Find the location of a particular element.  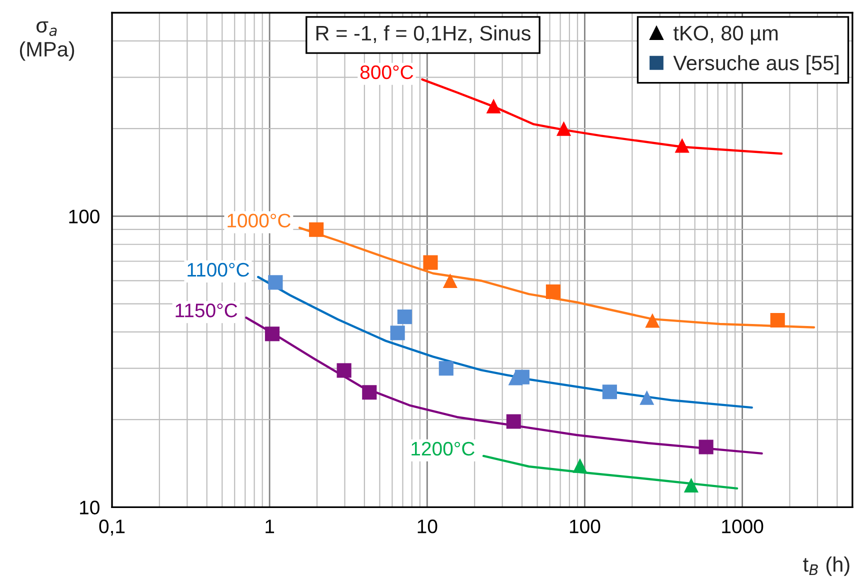

series-label: 1000°C is located at coordinates (259, 221).